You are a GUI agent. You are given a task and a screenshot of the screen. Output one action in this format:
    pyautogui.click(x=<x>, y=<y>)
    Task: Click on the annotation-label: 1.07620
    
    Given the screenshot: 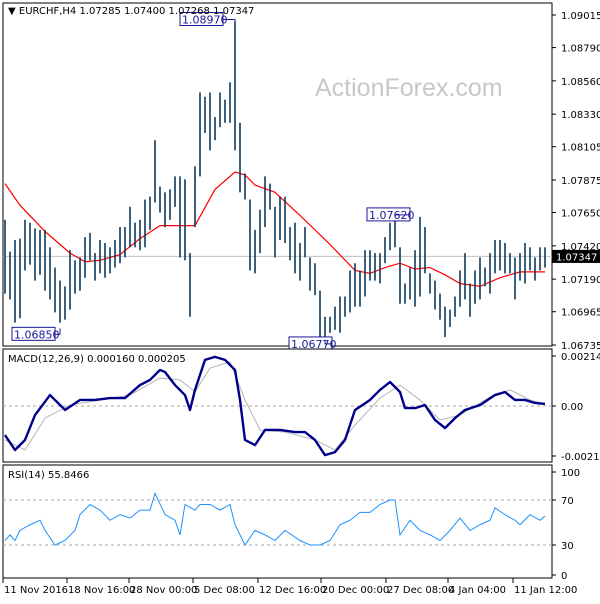 What is the action you would take?
    pyautogui.click(x=392, y=215)
    